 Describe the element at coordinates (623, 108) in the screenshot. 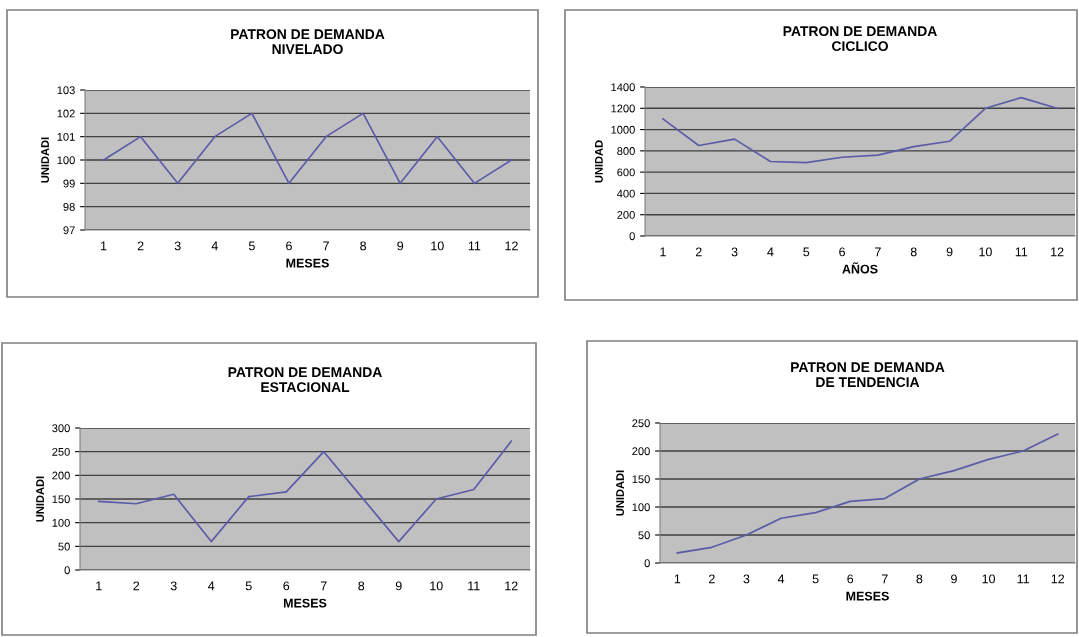

I see `y-tick-label: 1200` at that location.